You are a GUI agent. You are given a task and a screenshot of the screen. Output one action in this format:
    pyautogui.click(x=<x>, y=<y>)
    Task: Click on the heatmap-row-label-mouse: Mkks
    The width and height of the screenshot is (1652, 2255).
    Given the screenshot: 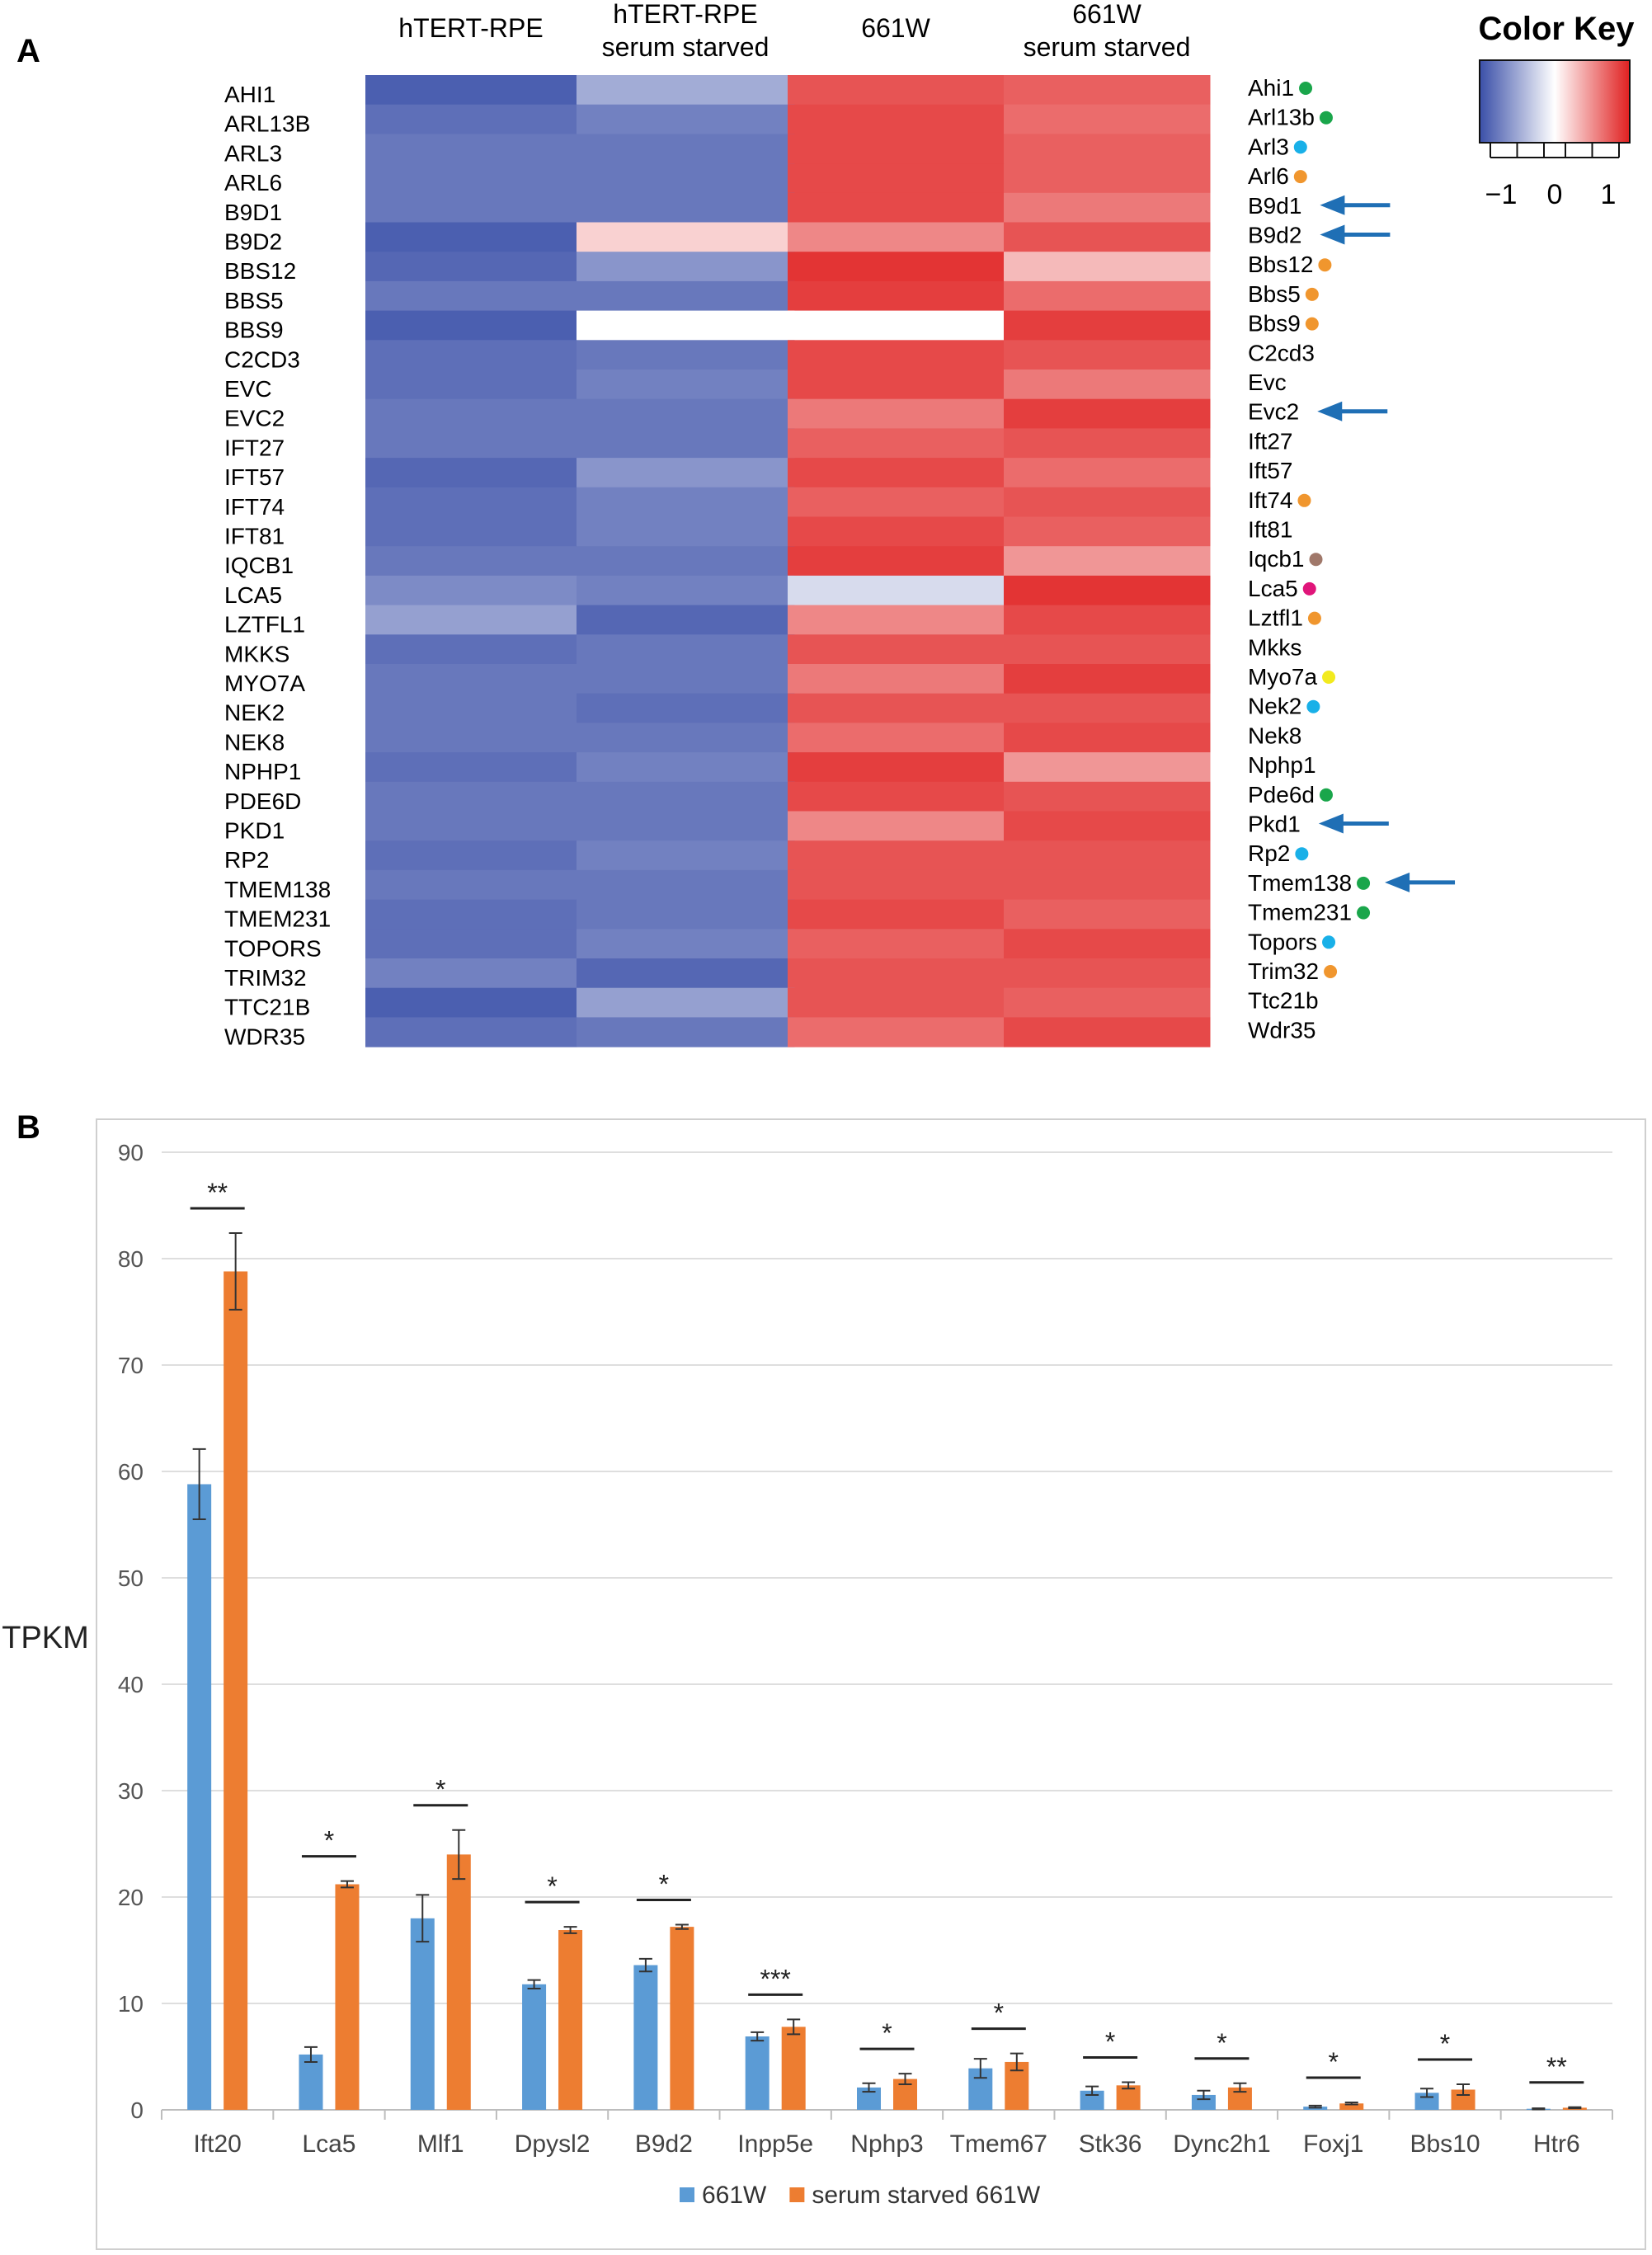 What is the action you would take?
    pyautogui.click(x=1274, y=647)
    